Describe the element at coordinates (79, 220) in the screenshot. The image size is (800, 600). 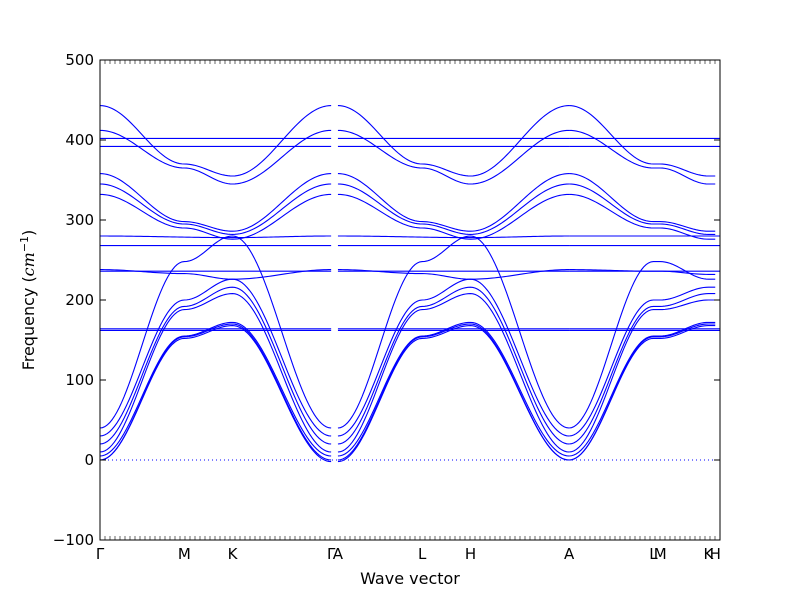
I see `y-tick-label: 300` at that location.